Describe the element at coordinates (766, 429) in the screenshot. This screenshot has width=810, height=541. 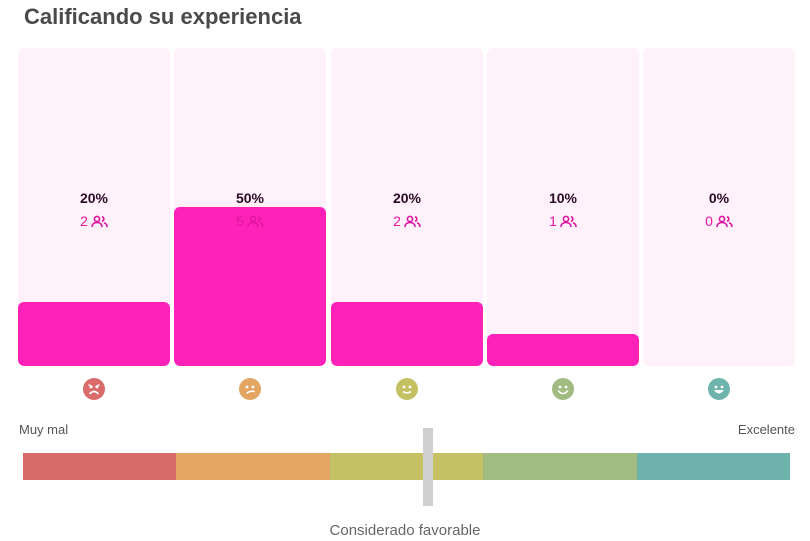
I see `scale-right-label: Excelente` at that location.